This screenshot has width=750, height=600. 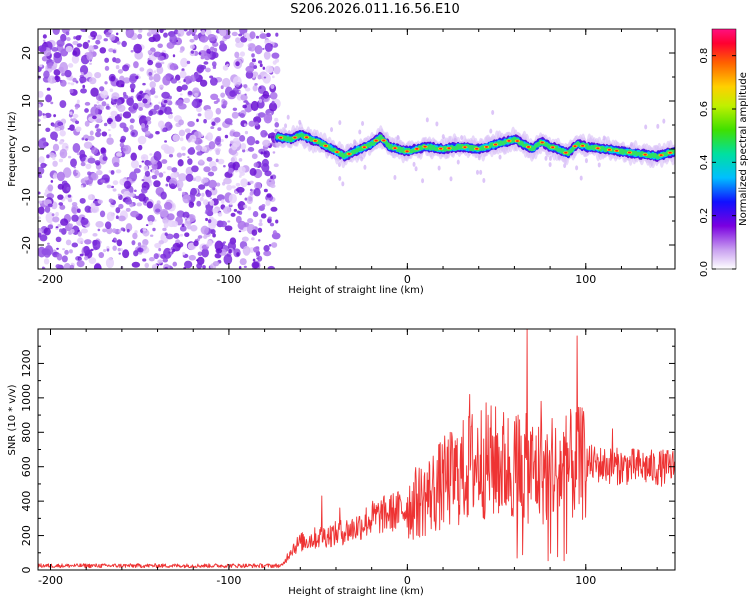 What do you see at coordinates (26, 245) in the screenshot?
I see `spectrogram-ytick-label: -20` at bounding box center [26, 245].